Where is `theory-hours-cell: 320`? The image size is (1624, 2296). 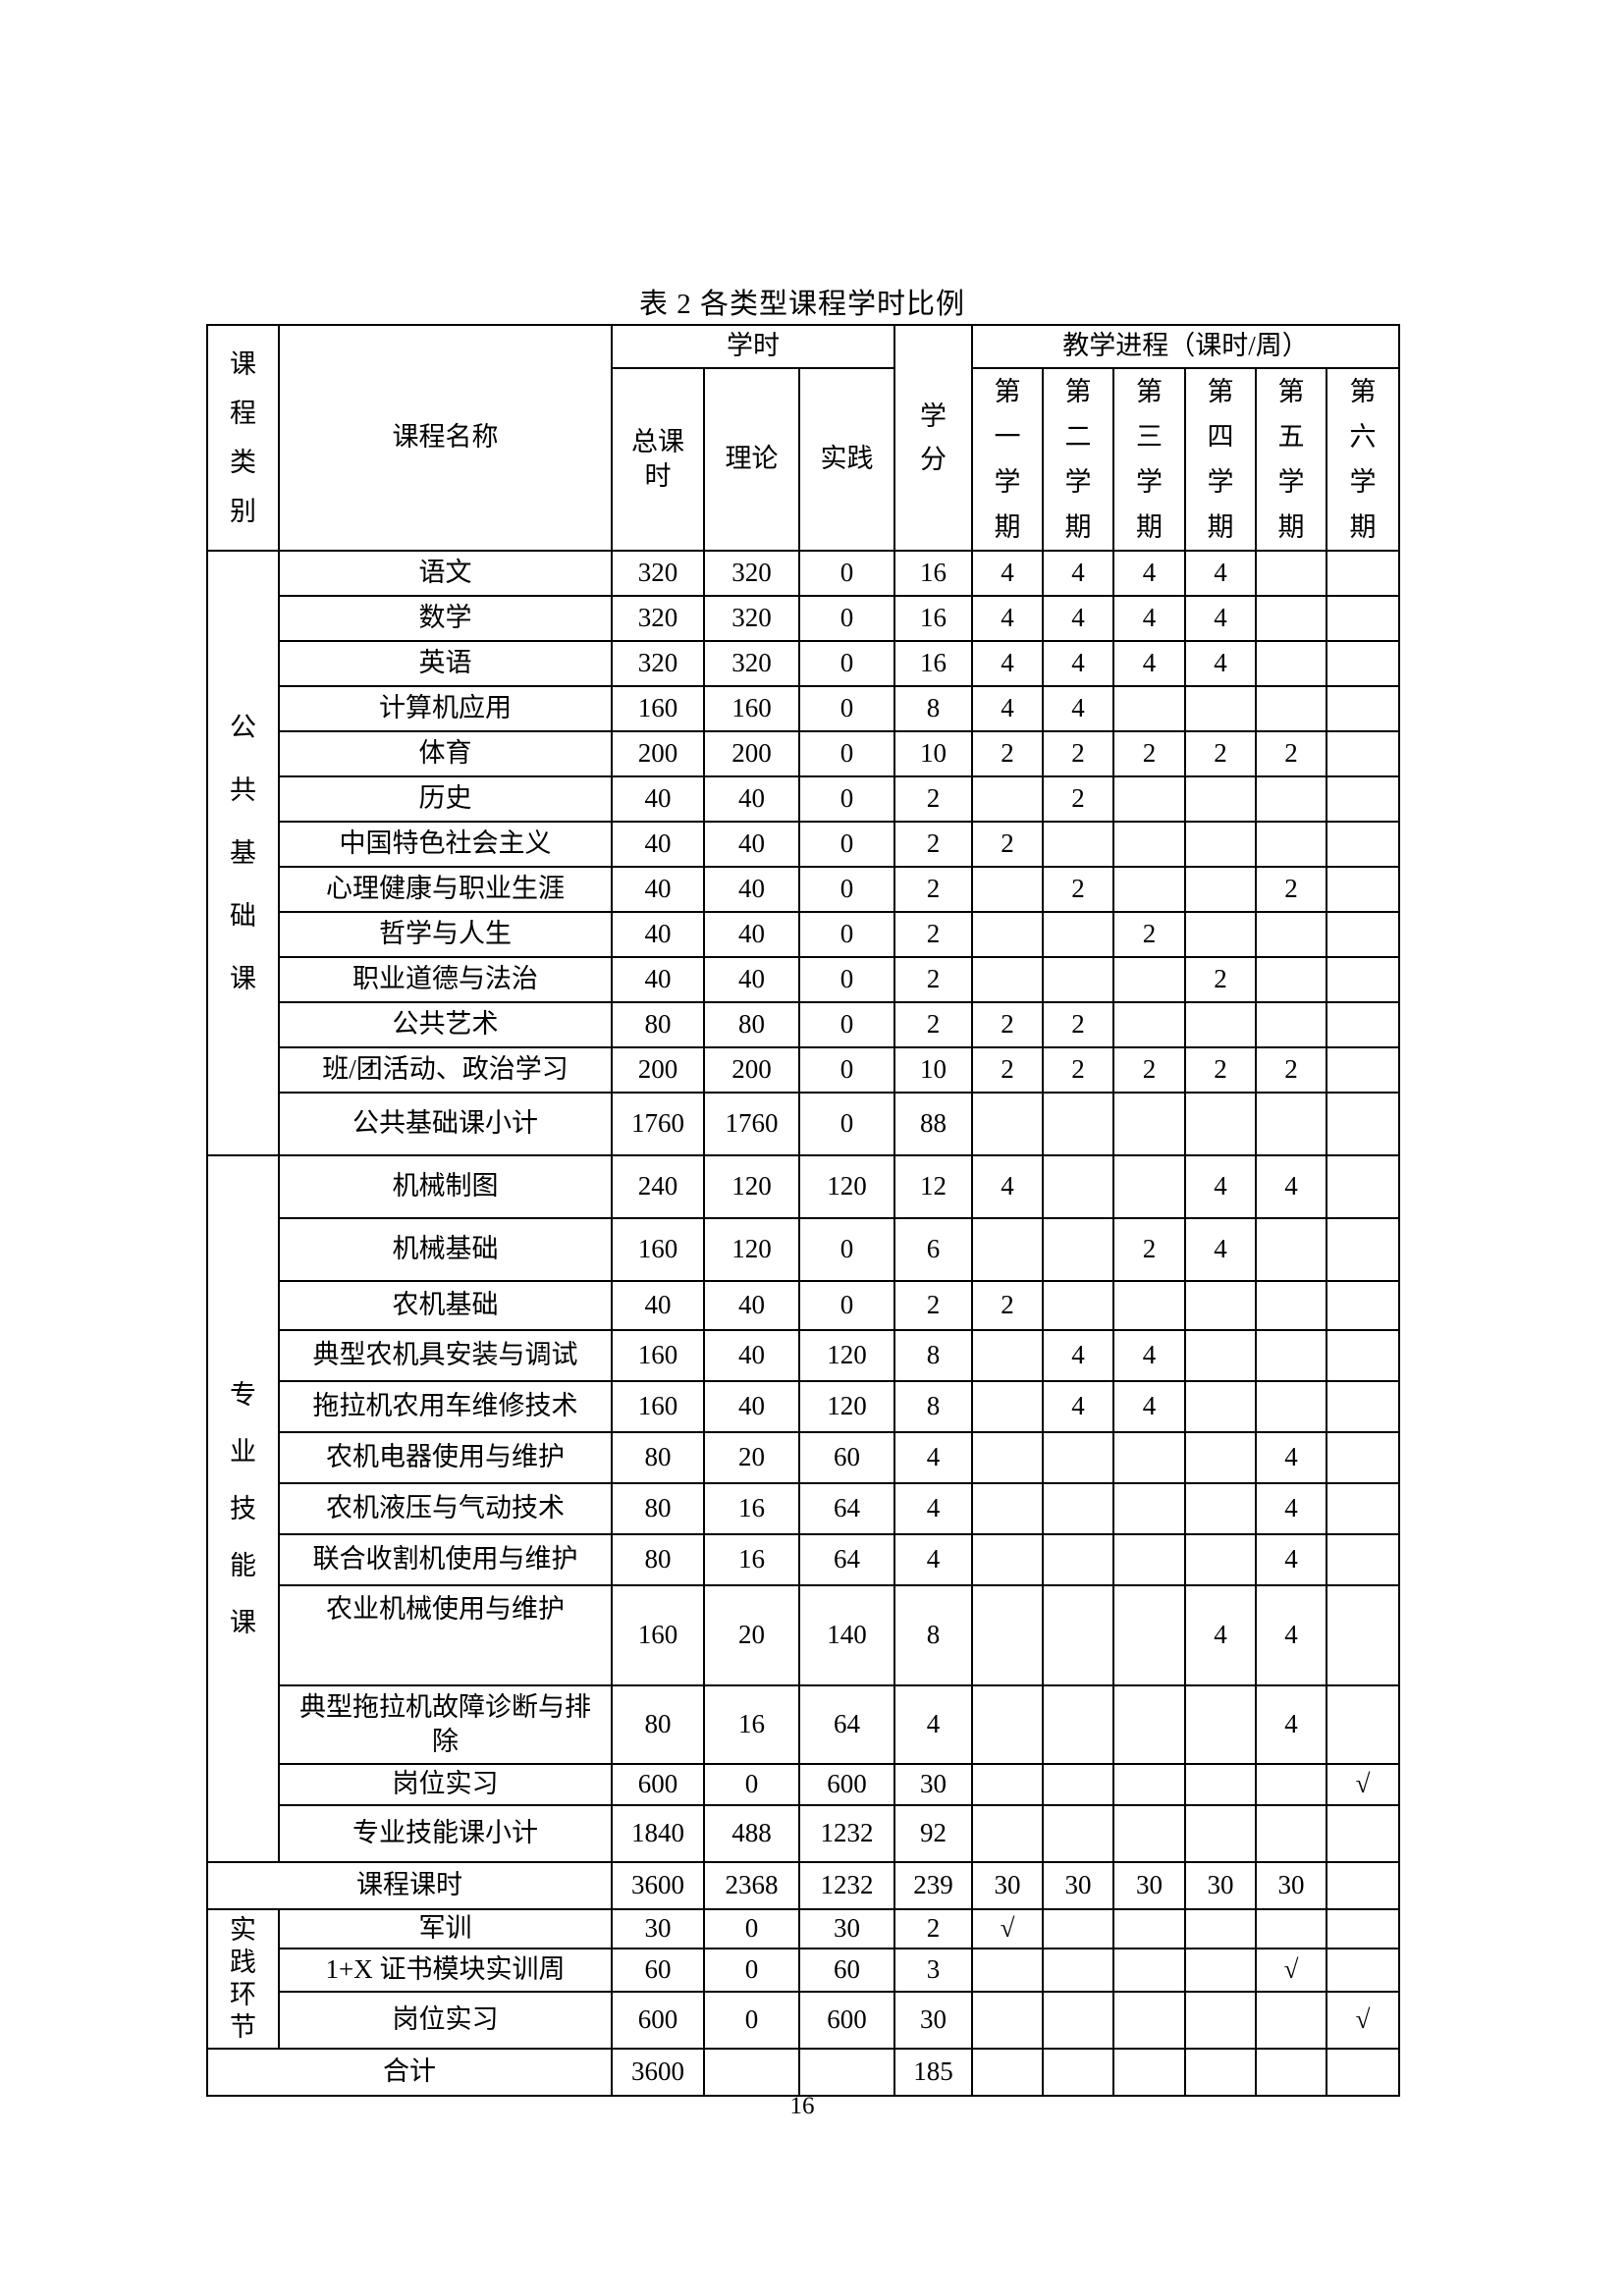 theory-hours-cell: 320 is located at coordinates (751, 663).